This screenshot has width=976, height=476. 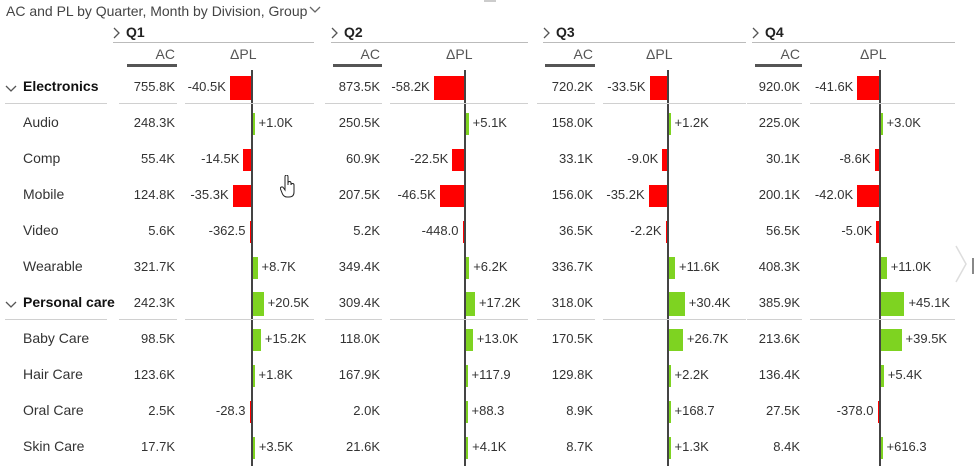 What do you see at coordinates (135, 32) in the screenshot?
I see `quarter-header-q1: Q1` at bounding box center [135, 32].